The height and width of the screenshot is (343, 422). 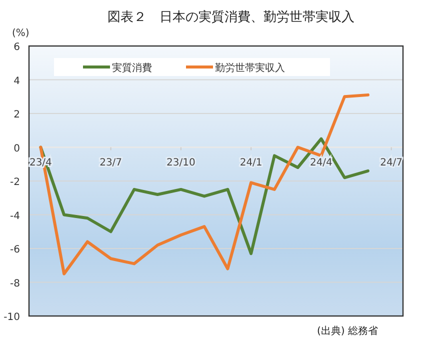 I want to click on y-tick-label: -4, so click(x=15, y=216).